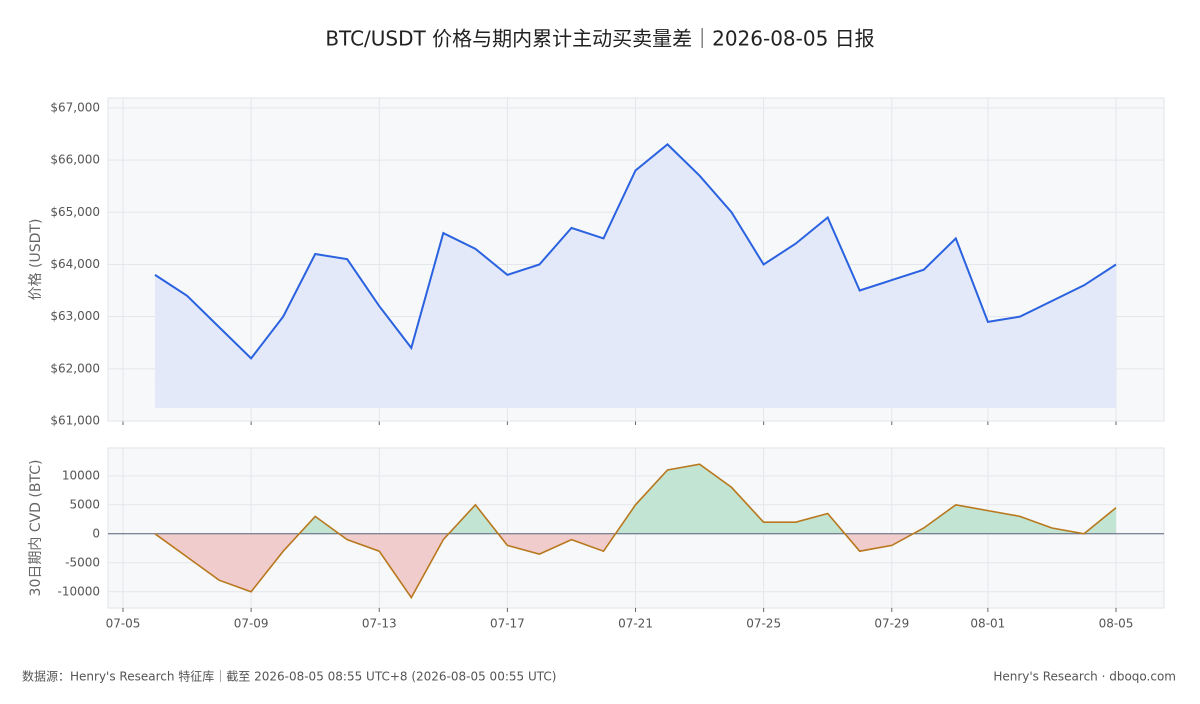 The width and height of the screenshot is (1200, 704). Describe the element at coordinates (36, 260) in the screenshot. I see `y-axis-label: 价格 (USDT)` at that location.